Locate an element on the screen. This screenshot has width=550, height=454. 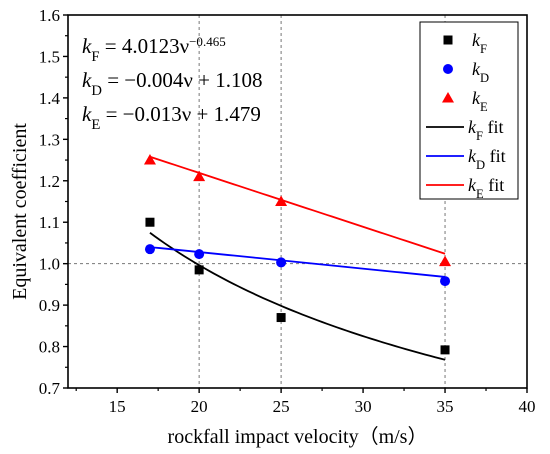
y-tick-label: 1.3 is located at coordinates (49, 139).